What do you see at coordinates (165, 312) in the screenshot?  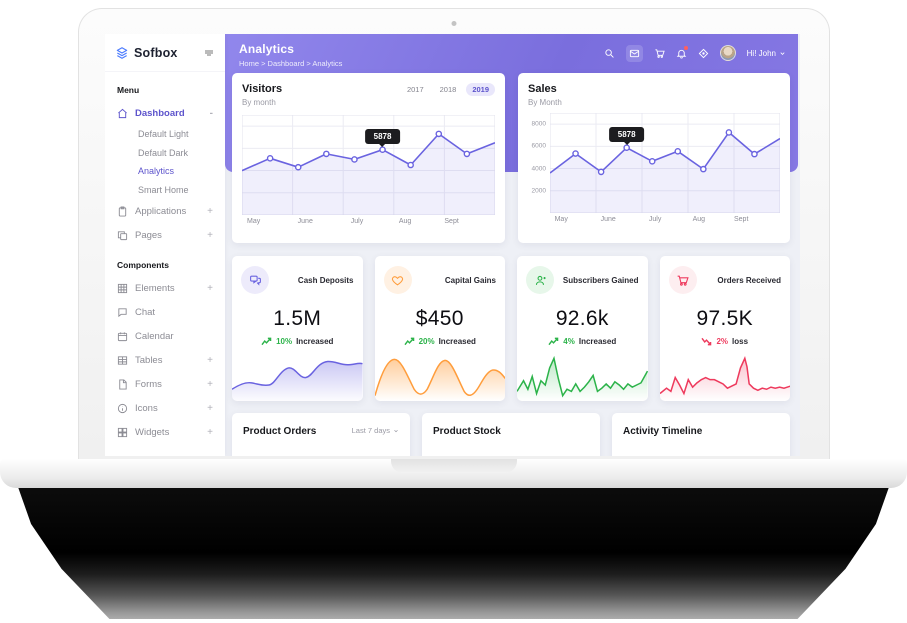 I see `sidebar-item-chat: Chat` at bounding box center [165, 312].